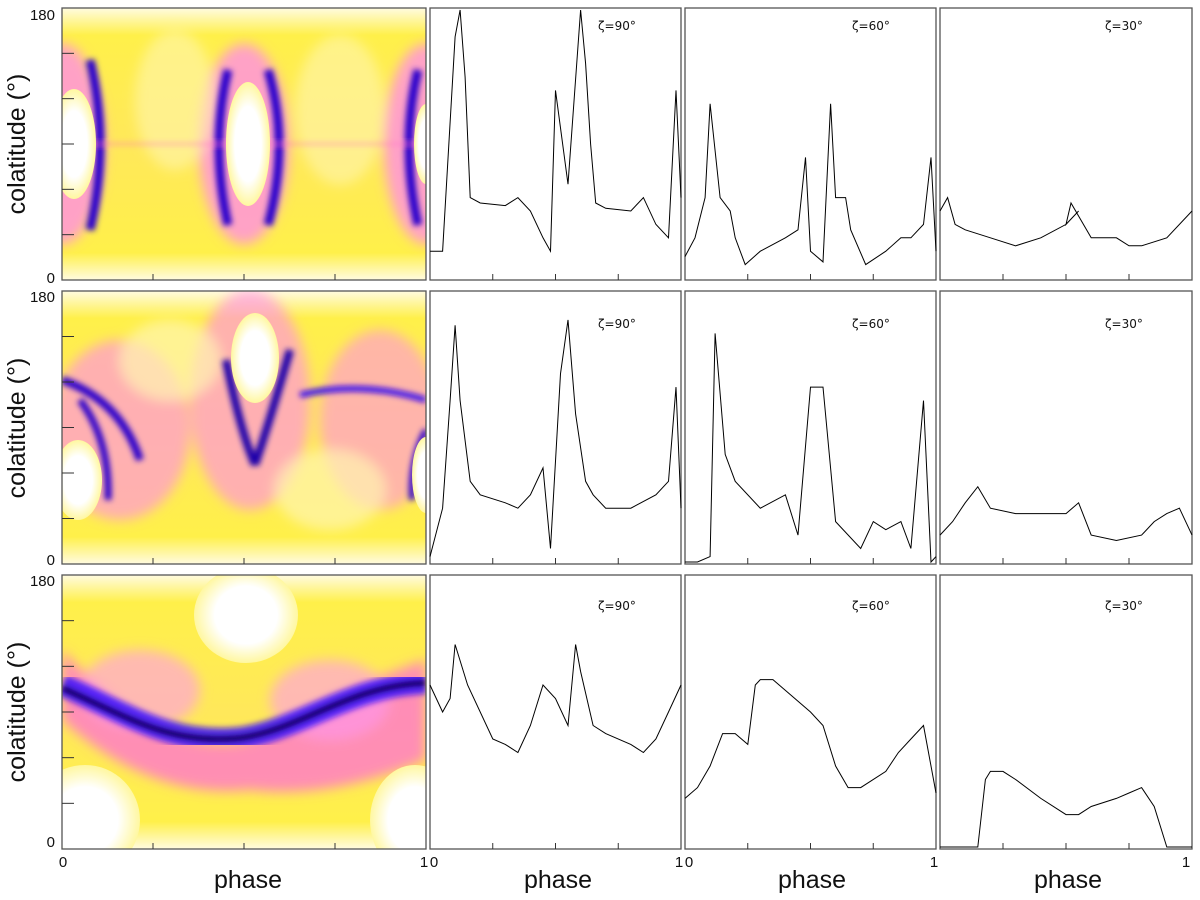  Describe the element at coordinates (617, 606) in the screenshot. I see `zeta-label-r3c2: ζ=90°` at that location.